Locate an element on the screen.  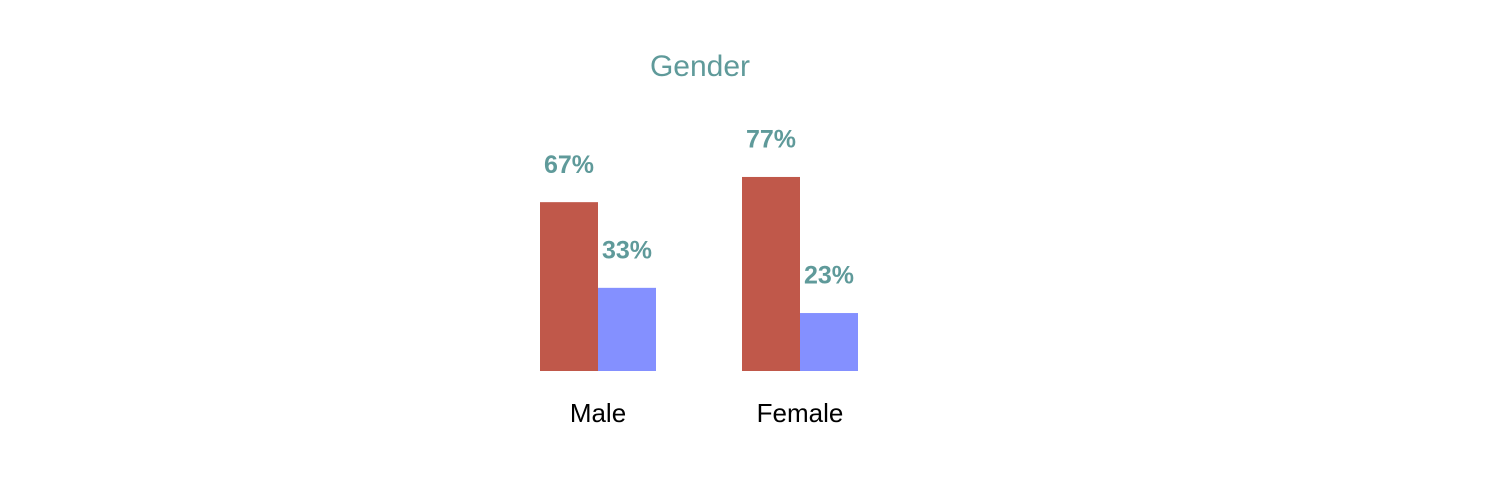
x-tick-label: Male is located at coordinates (598, 413).